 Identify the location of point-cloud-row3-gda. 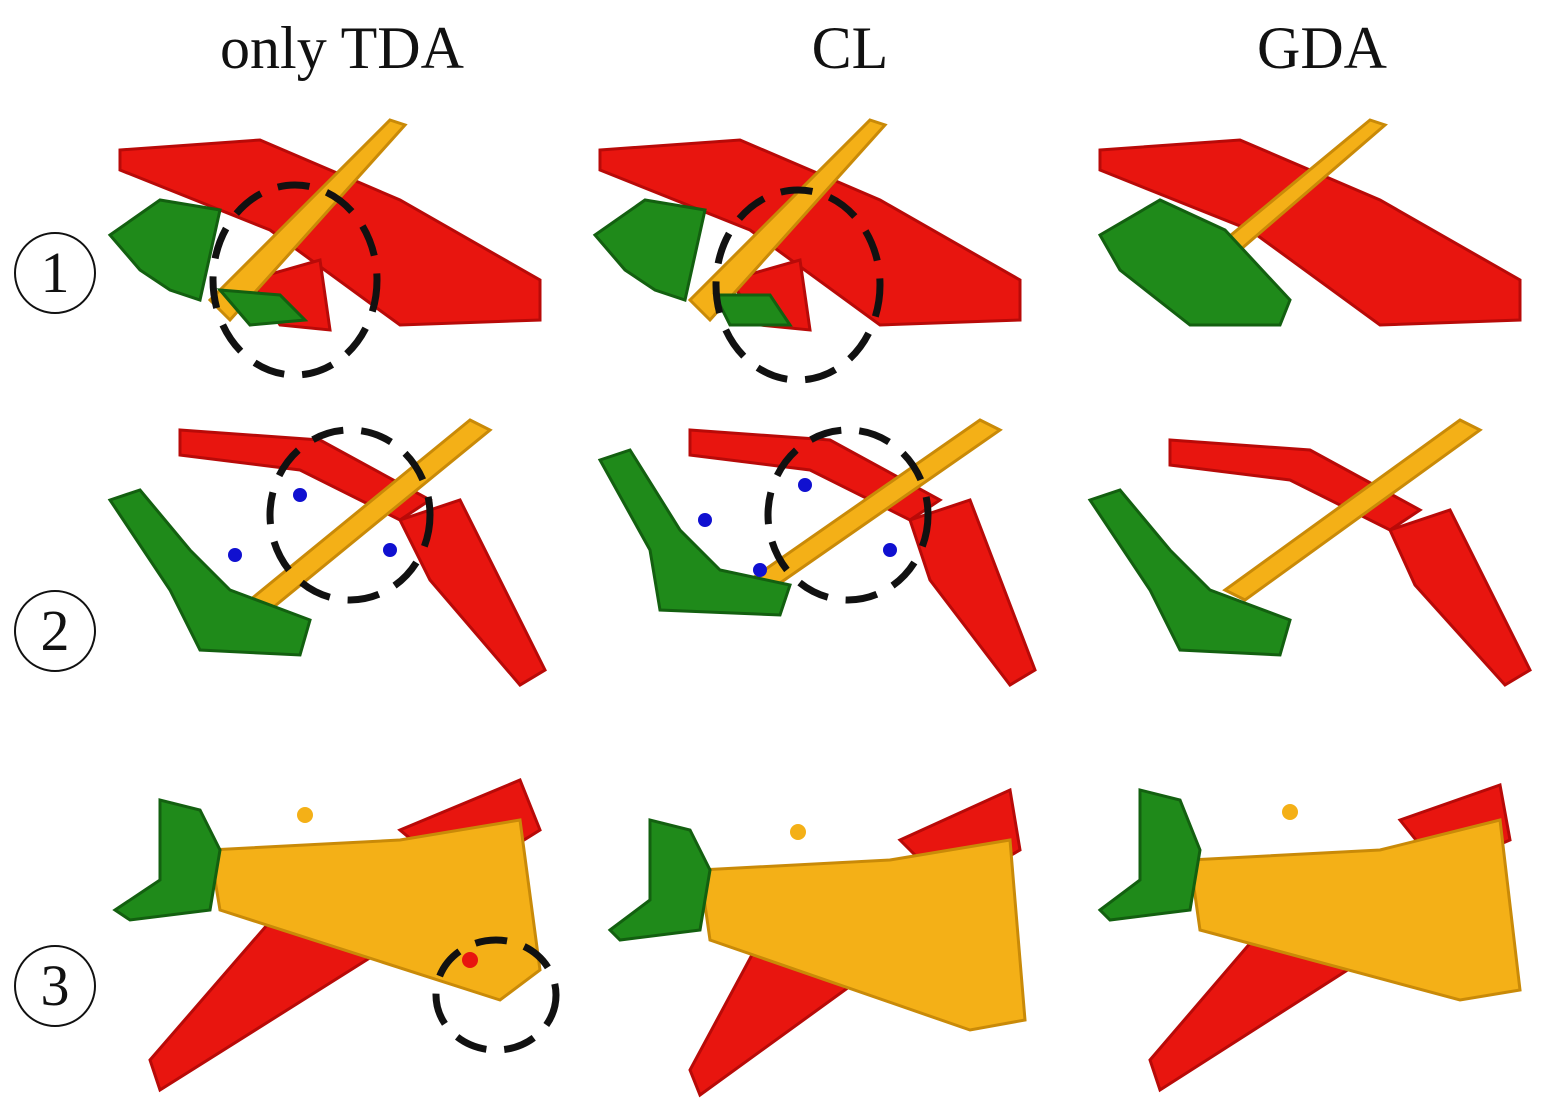
(1310, 935).